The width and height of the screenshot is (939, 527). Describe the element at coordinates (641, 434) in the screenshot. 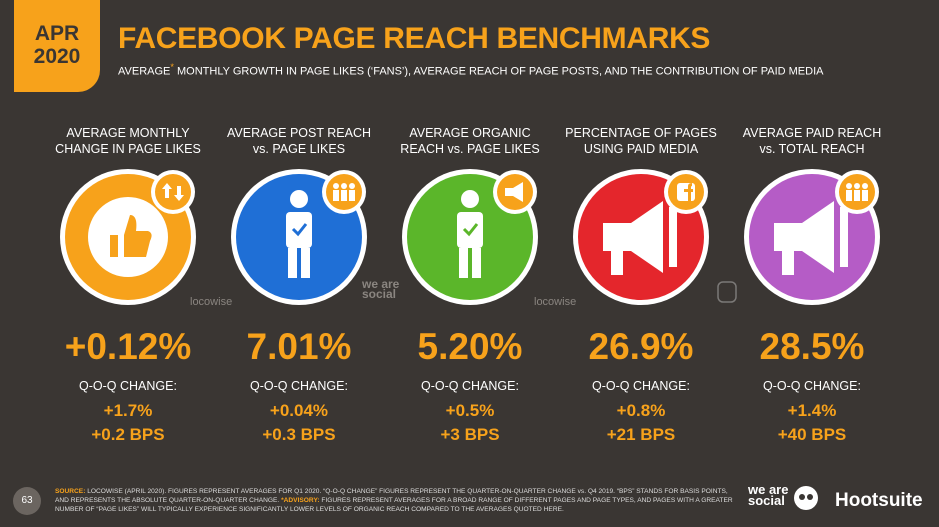

I see `change-bps: +21 BPS` at that location.